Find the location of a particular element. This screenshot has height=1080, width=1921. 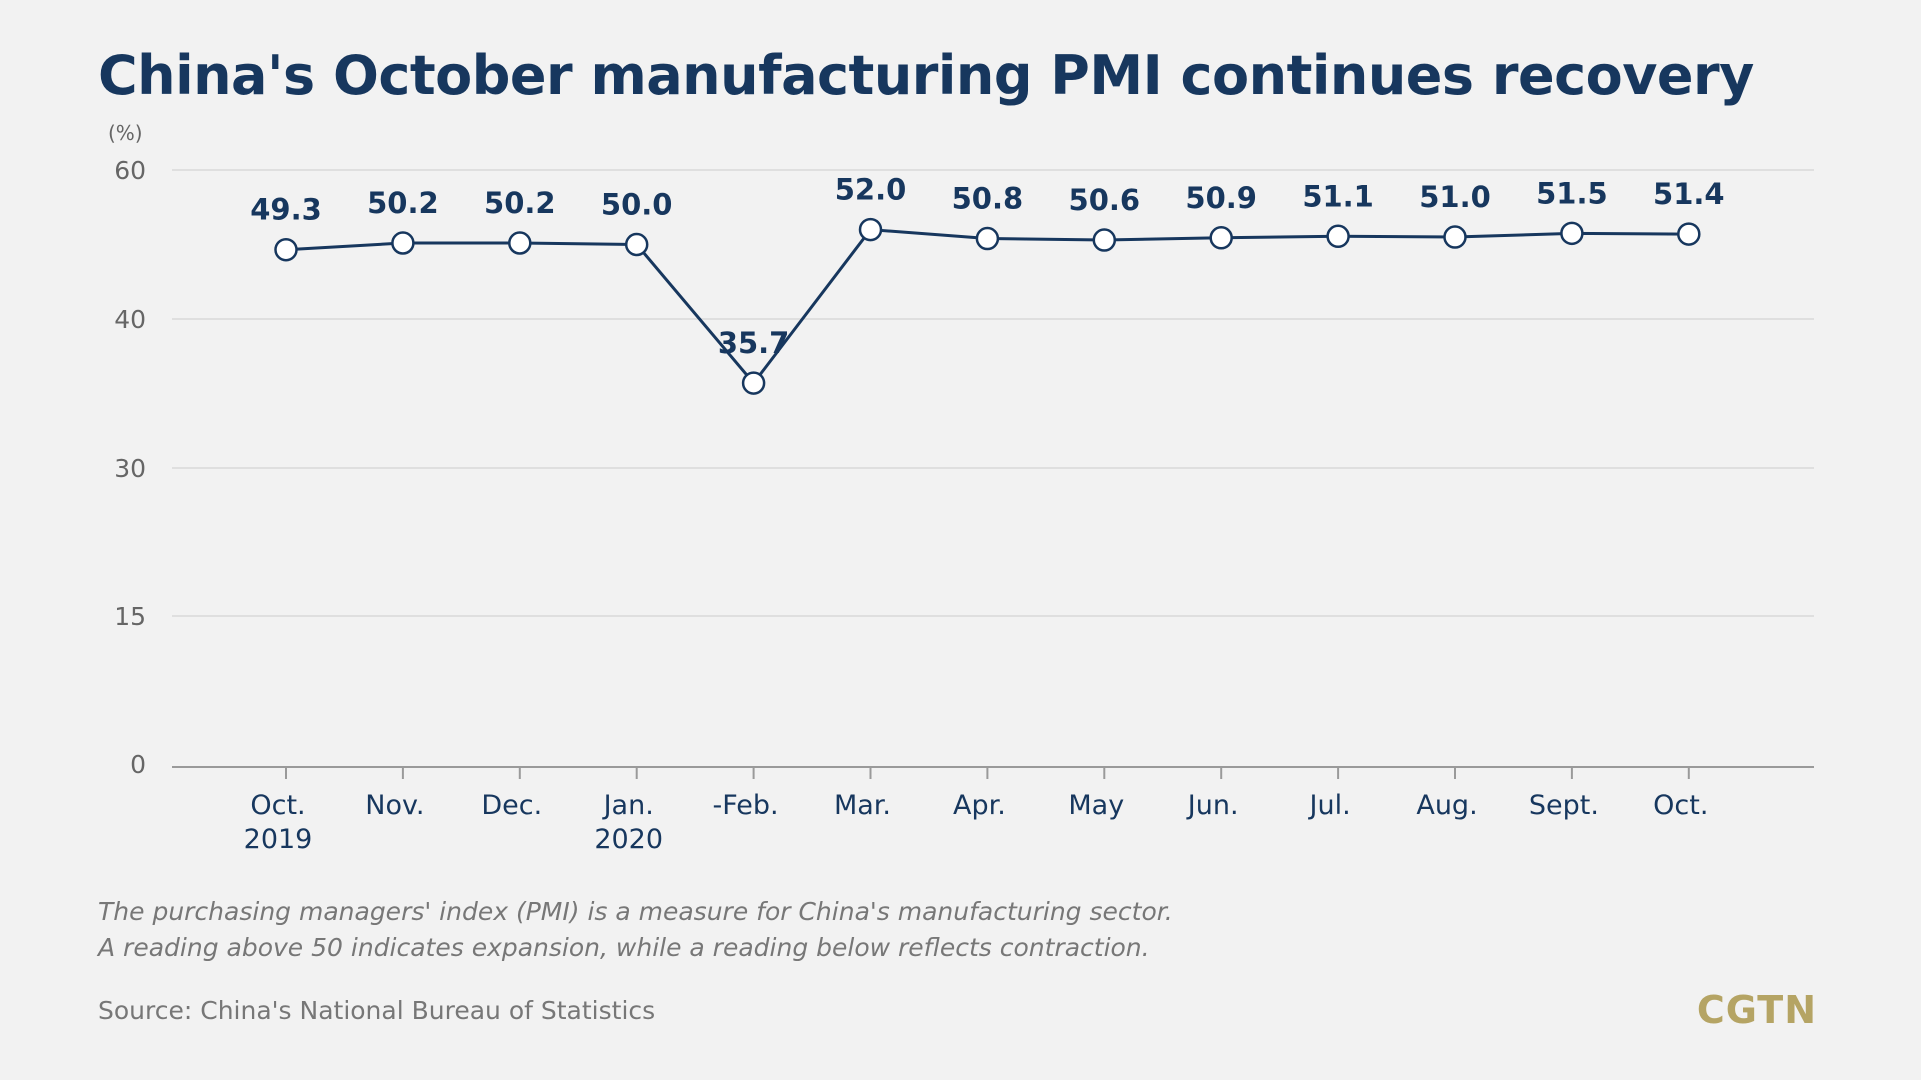

pmi-series-line is located at coordinates (987, 306).